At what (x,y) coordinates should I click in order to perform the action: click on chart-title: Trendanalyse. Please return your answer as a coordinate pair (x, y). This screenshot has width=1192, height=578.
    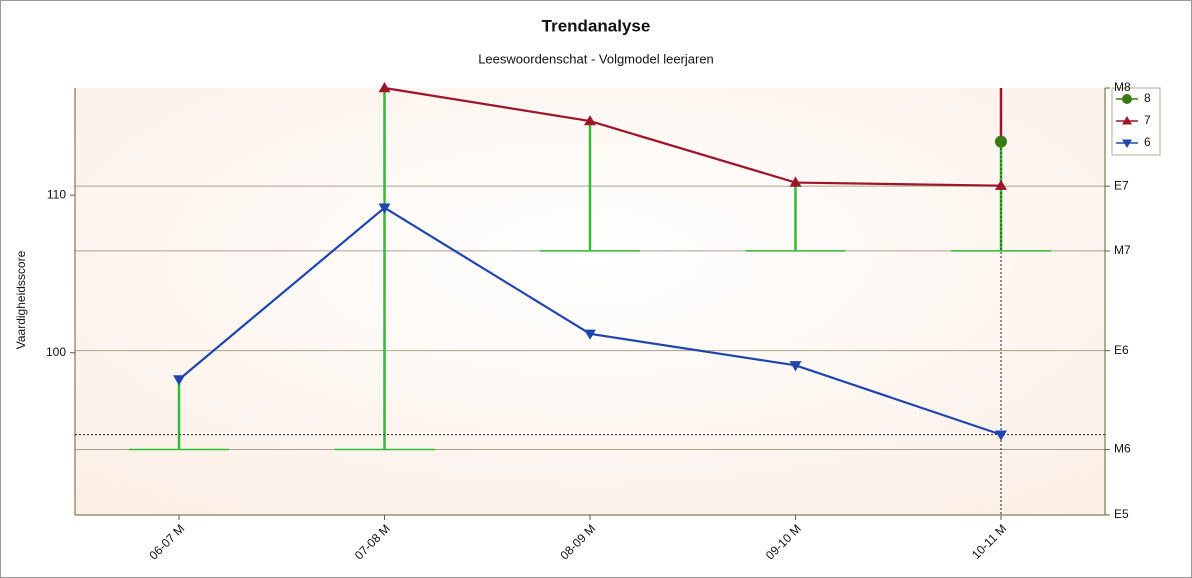
    Looking at the image, I should click on (596, 25).